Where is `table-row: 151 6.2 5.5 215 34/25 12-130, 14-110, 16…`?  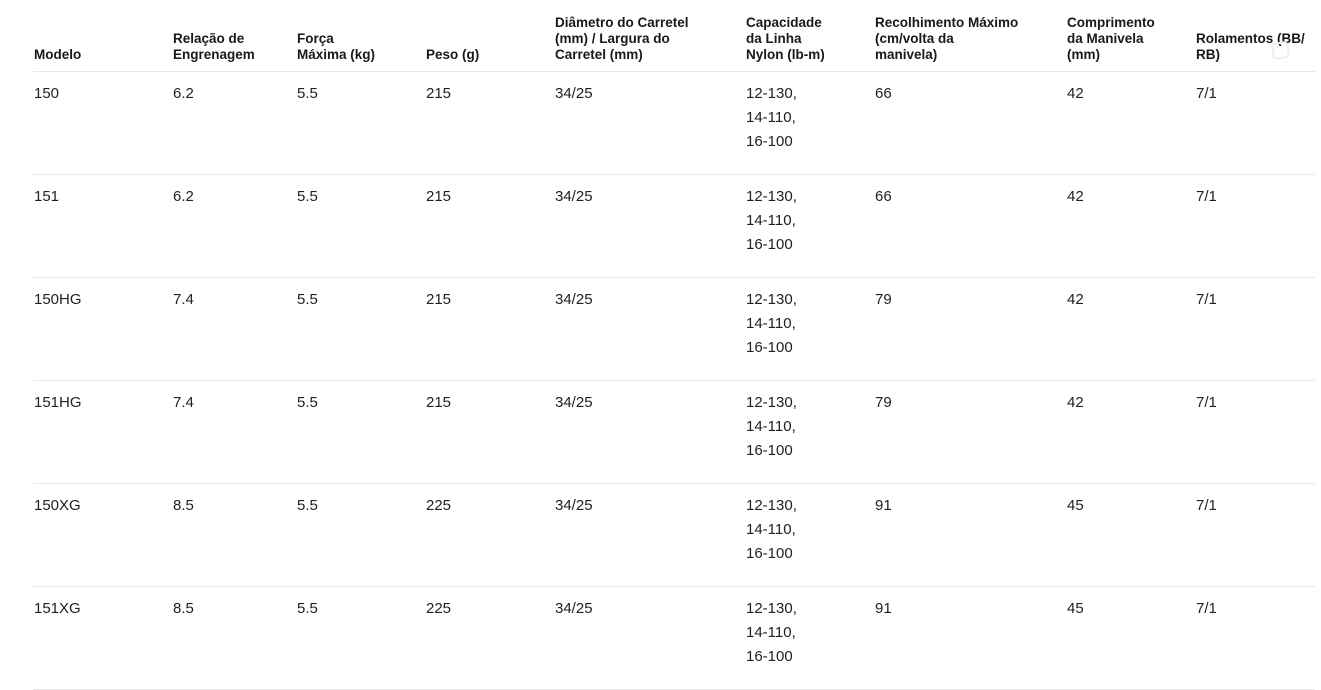
table-row: 151 6.2 5.5 215 34/25 12-130, 14-110, 16… is located at coordinates (674, 226).